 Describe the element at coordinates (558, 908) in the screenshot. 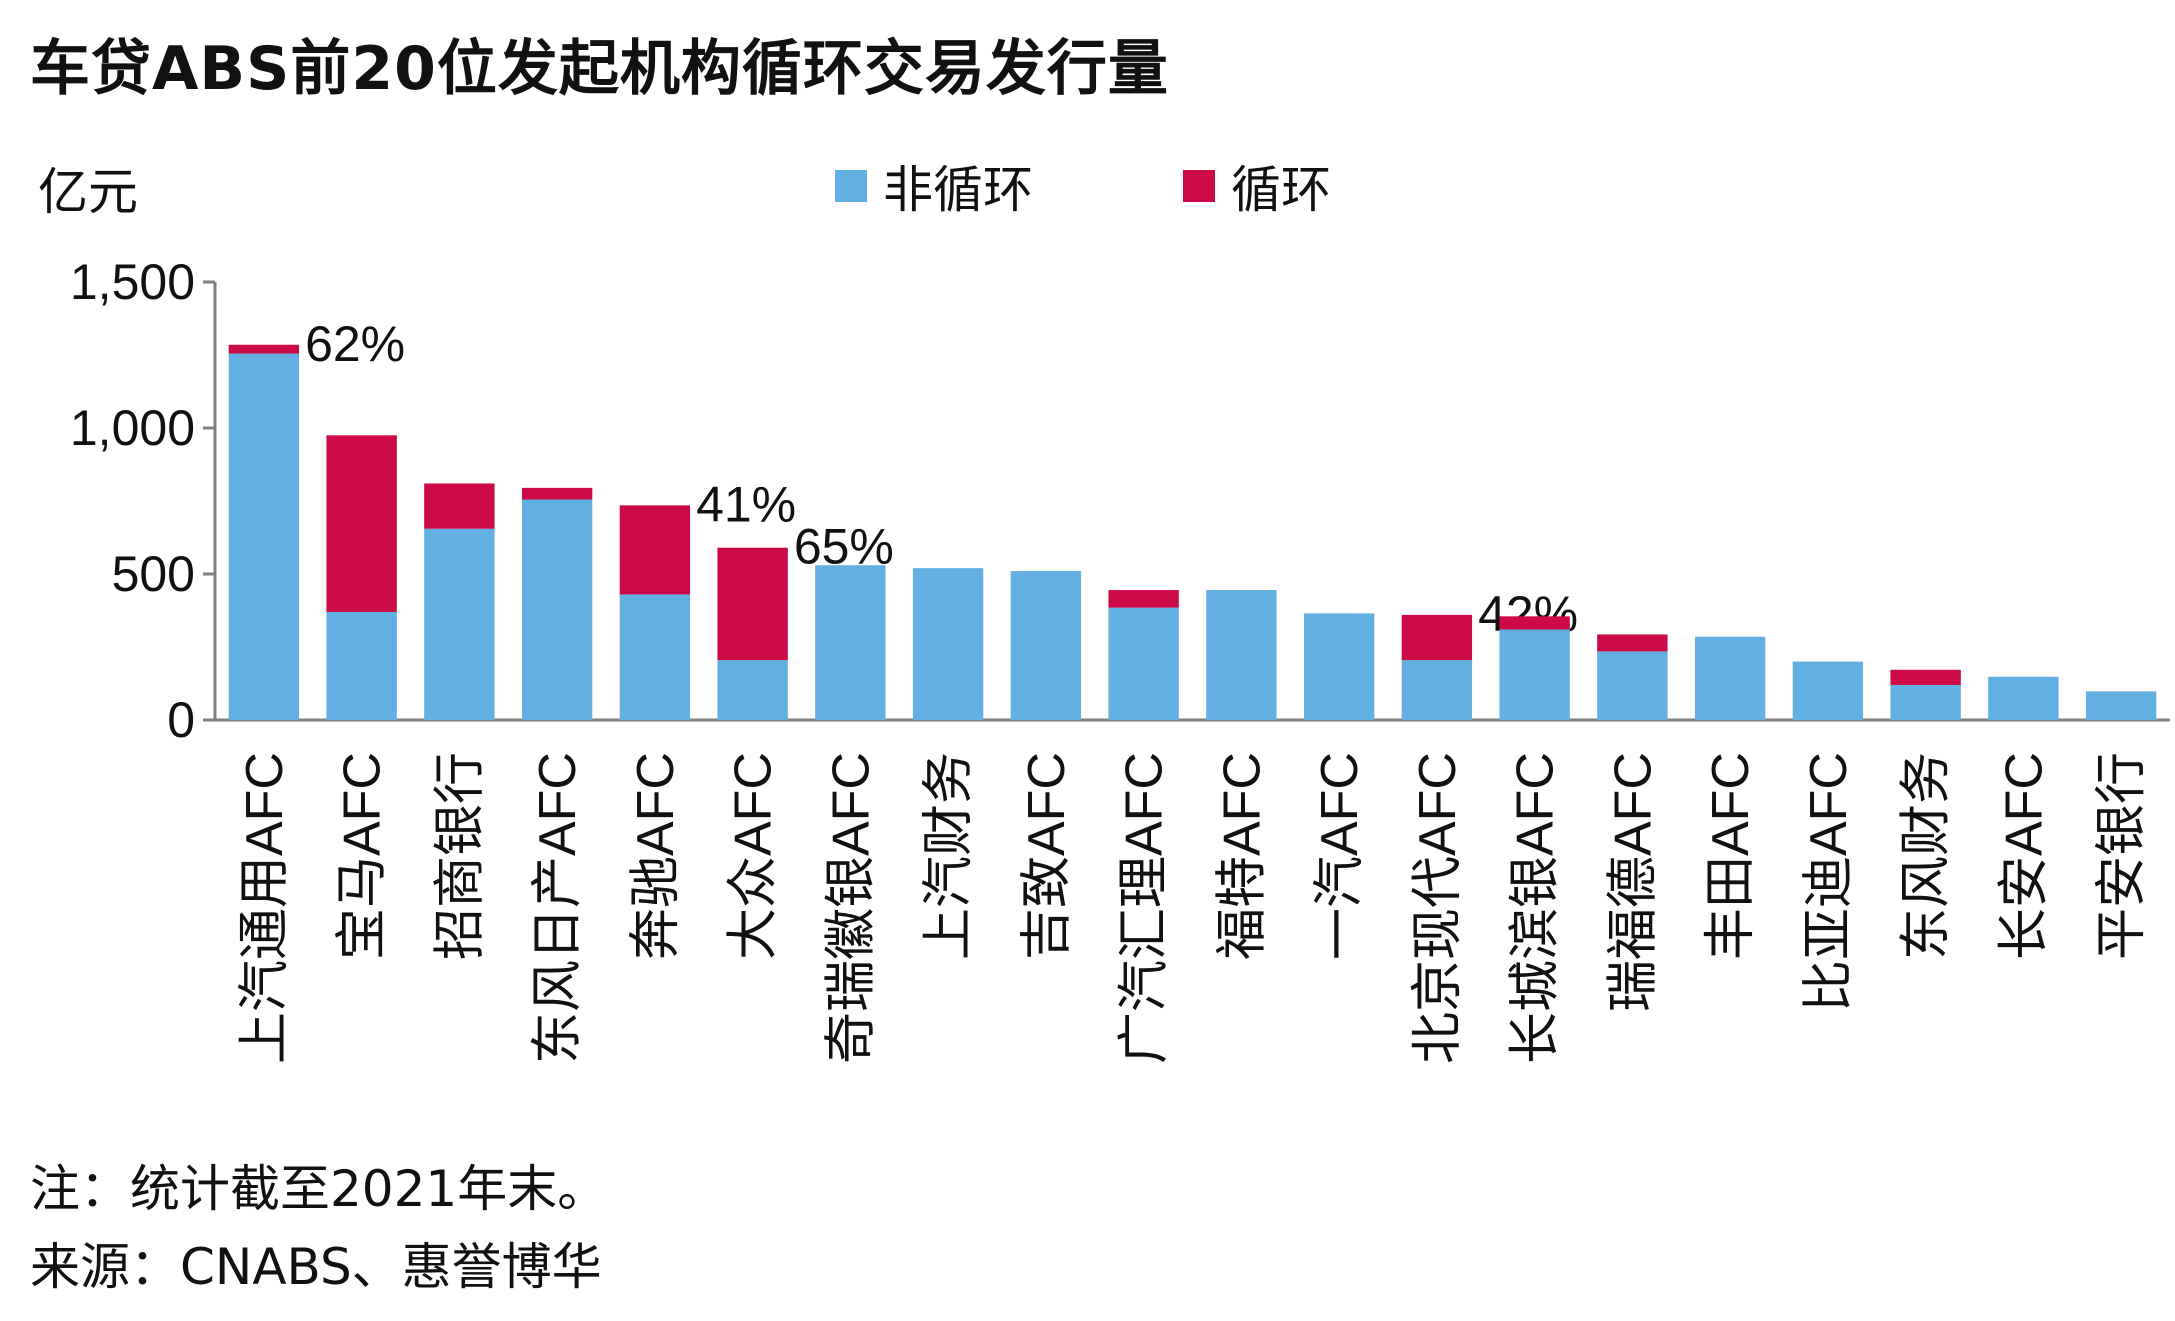

I see `x-category-label: 东风日产AFC` at that location.